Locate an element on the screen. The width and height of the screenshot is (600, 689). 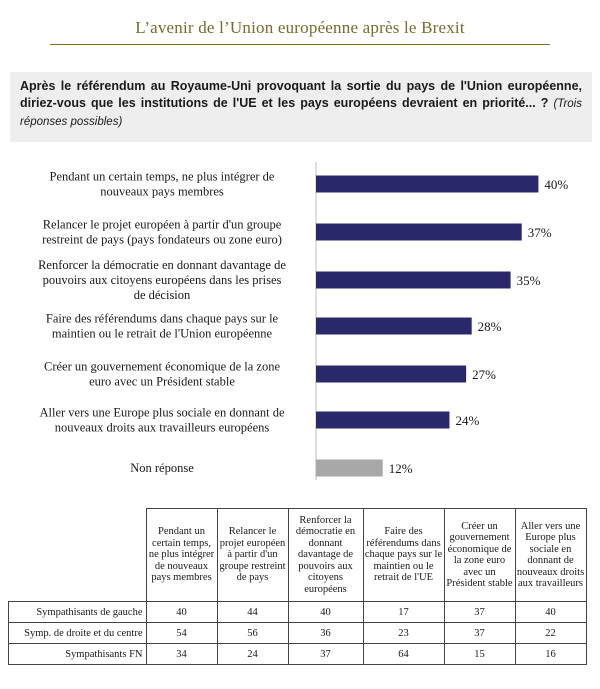
table-cell: 44 is located at coordinates (252, 612).